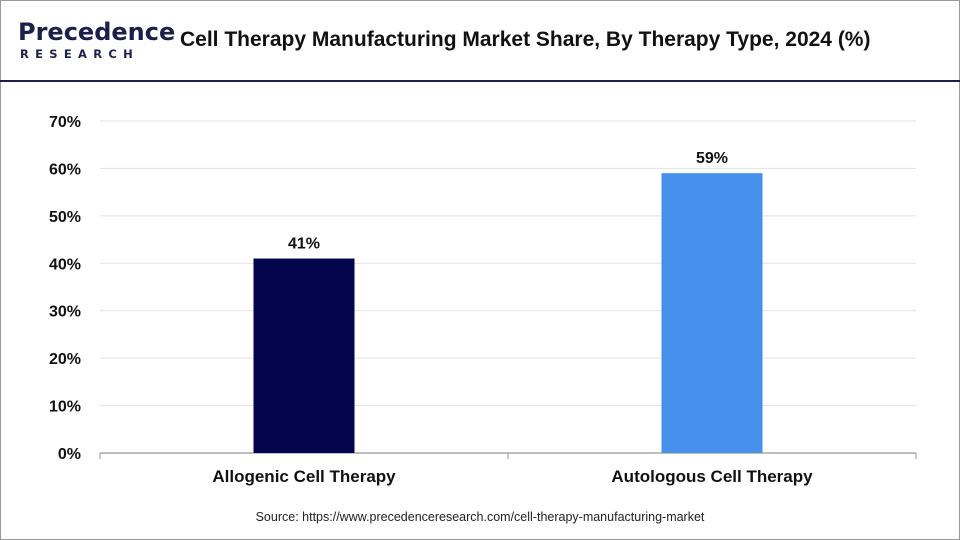 The image size is (960, 540). What do you see at coordinates (69, 454) in the screenshot?
I see `y-tick-label: 0%` at bounding box center [69, 454].